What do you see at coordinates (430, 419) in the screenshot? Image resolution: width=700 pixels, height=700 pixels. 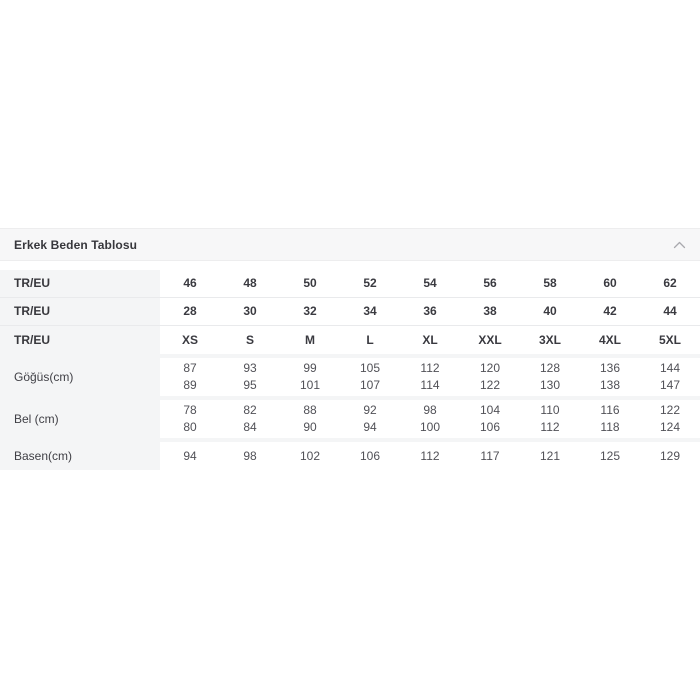 I see `size-cell: 98 100` at bounding box center [430, 419].